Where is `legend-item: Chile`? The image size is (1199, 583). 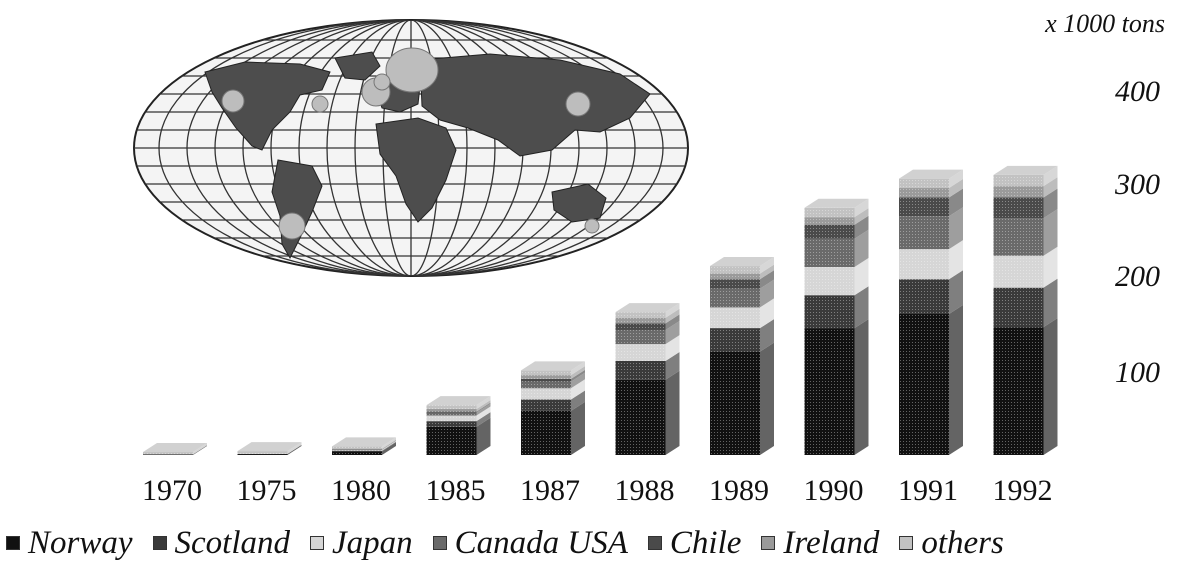 legend-item: Chile is located at coordinates (694, 543).